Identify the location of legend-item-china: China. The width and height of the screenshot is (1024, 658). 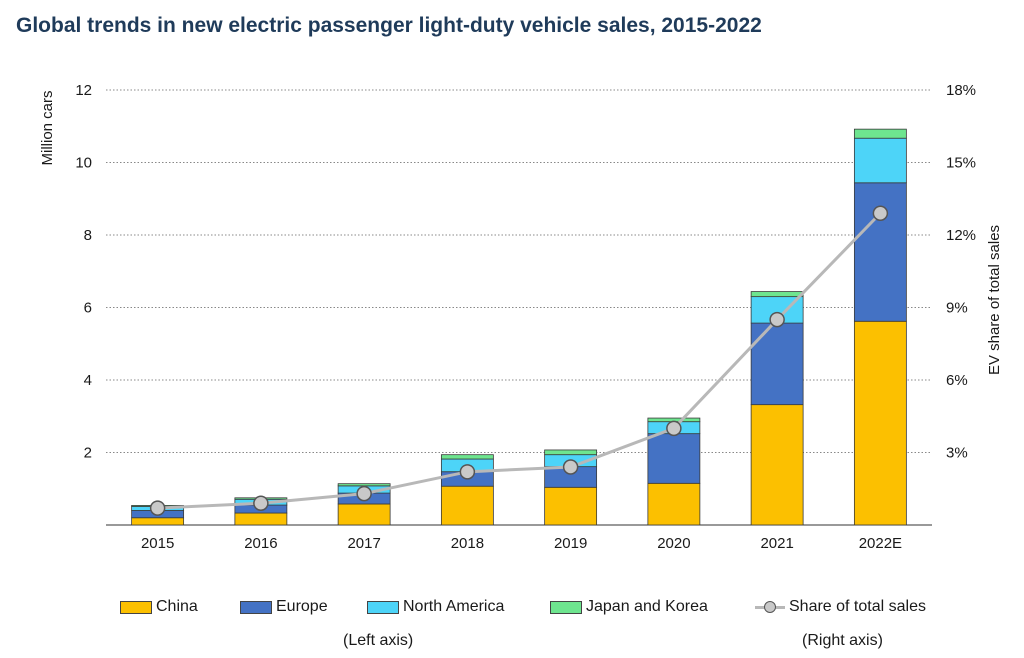
(159, 607).